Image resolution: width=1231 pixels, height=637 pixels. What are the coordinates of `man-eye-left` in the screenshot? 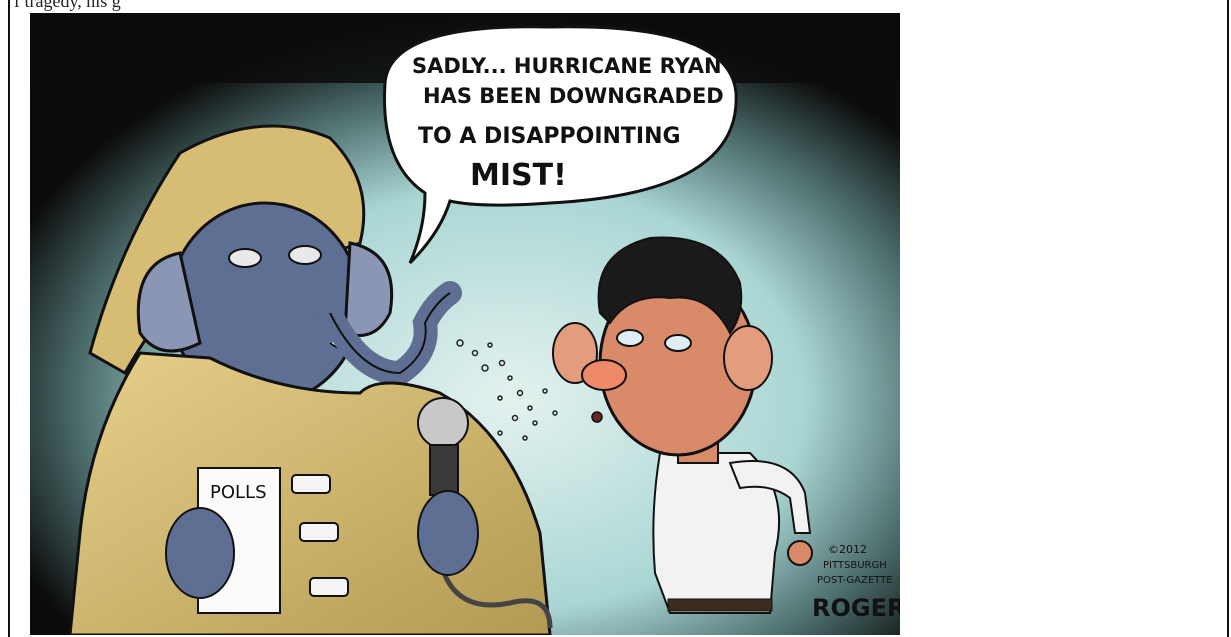 It's located at (630, 338).